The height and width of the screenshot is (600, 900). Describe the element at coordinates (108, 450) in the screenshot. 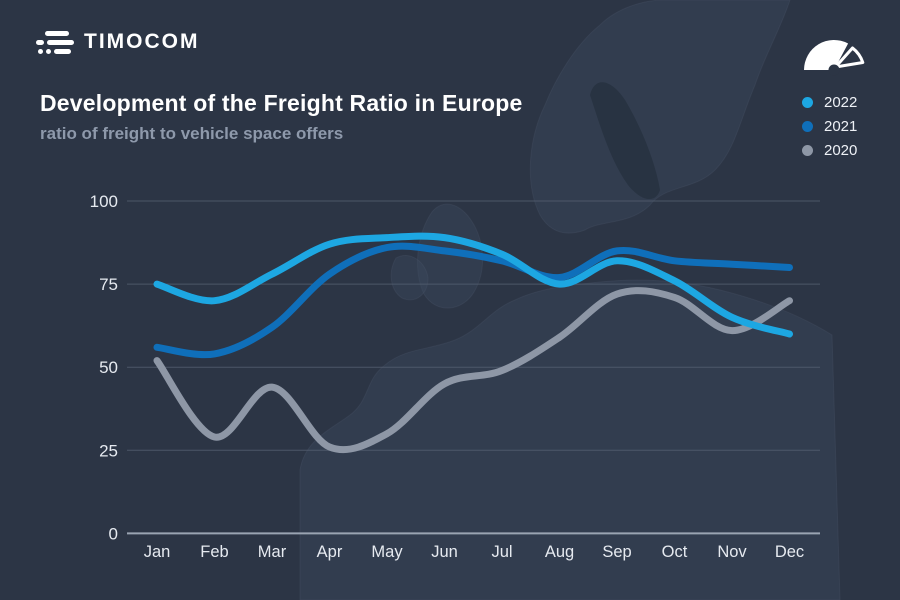

I see `y-tick-label: 25` at that location.